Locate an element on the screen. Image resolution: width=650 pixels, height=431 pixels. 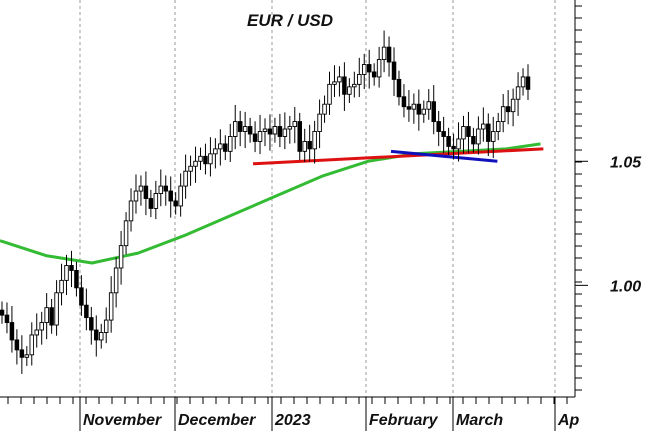
x-tick-label-1: December is located at coordinates (217, 420).